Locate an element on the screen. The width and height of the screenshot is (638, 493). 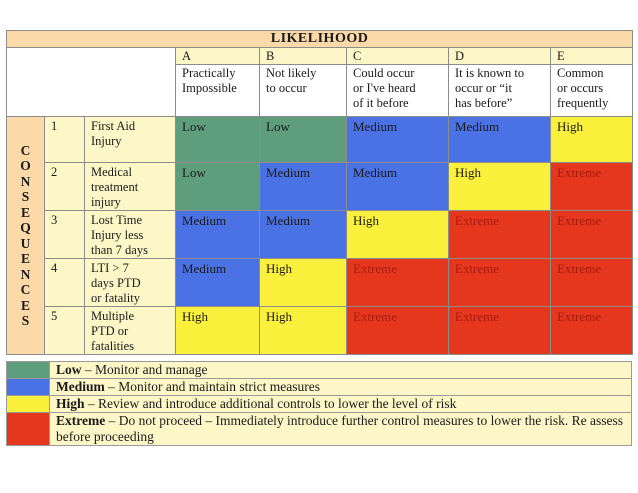
likelihood-desc-line: Practically is located at coordinates (209, 73).